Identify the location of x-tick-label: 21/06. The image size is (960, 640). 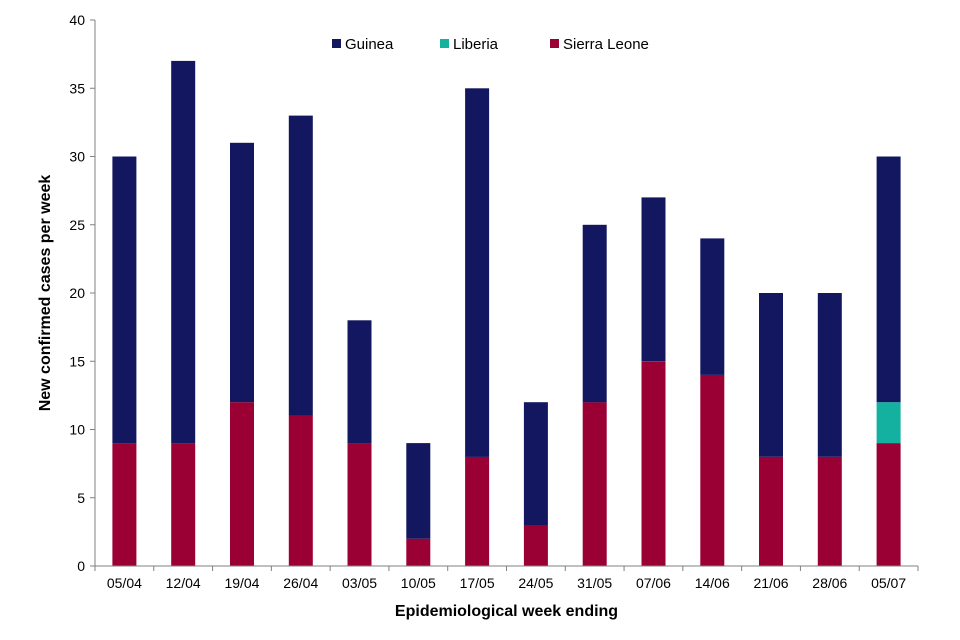
(771, 583).